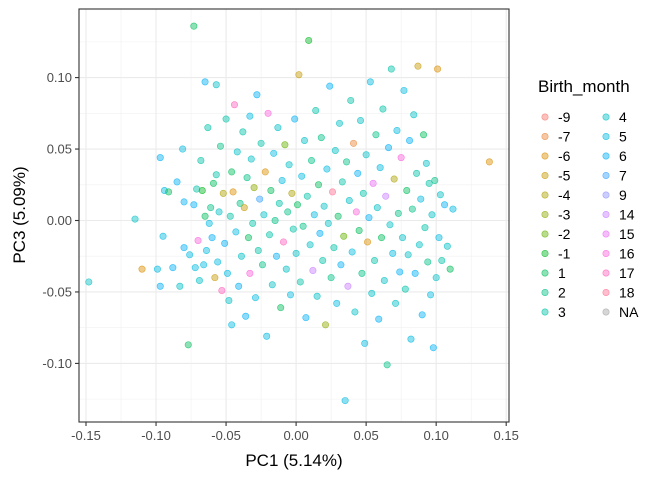 This screenshot has width=672, height=480. I want to click on legend-label: -9, so click(564, 117).